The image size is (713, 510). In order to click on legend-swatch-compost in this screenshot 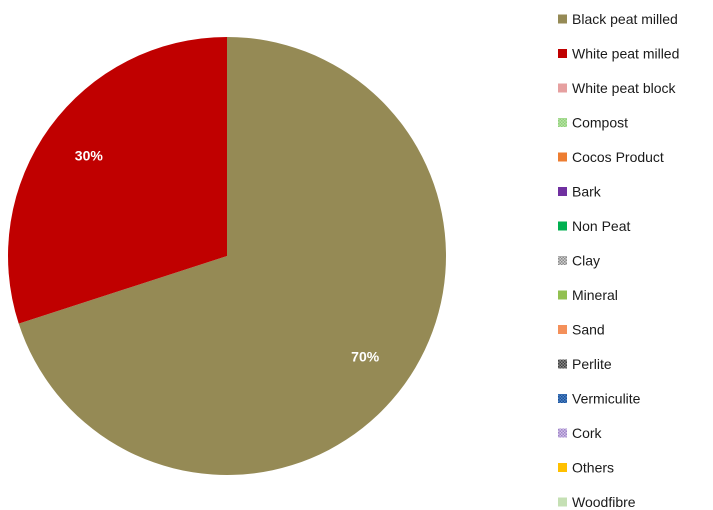, I will do `click(562, 122)`.